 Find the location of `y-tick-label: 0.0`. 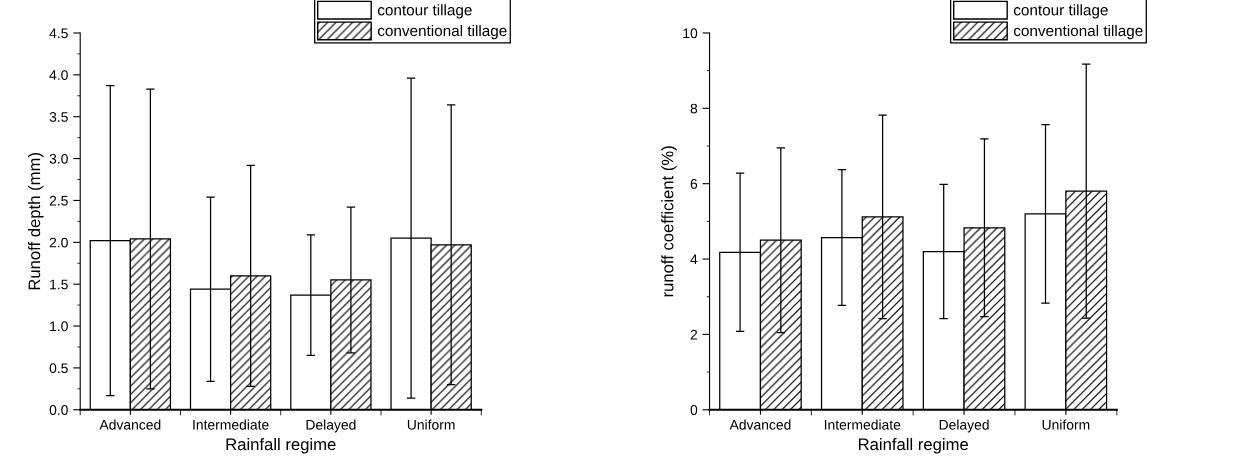

y-tick-label: 0.0 is located at coordinates (58, 410).